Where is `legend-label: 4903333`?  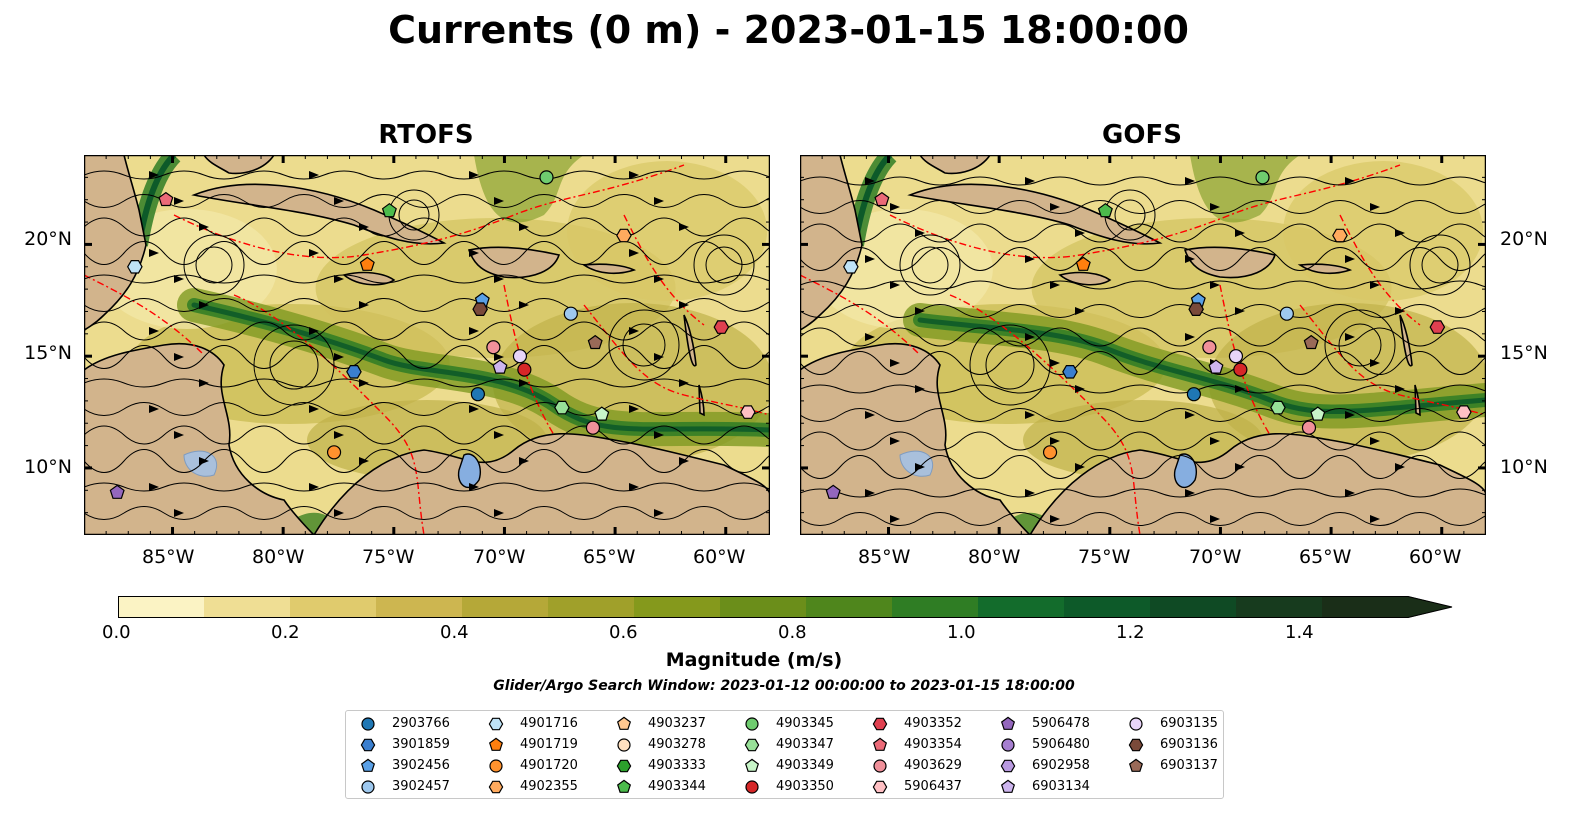 legend-label: 4903333 is located at coordinates (677, 765).